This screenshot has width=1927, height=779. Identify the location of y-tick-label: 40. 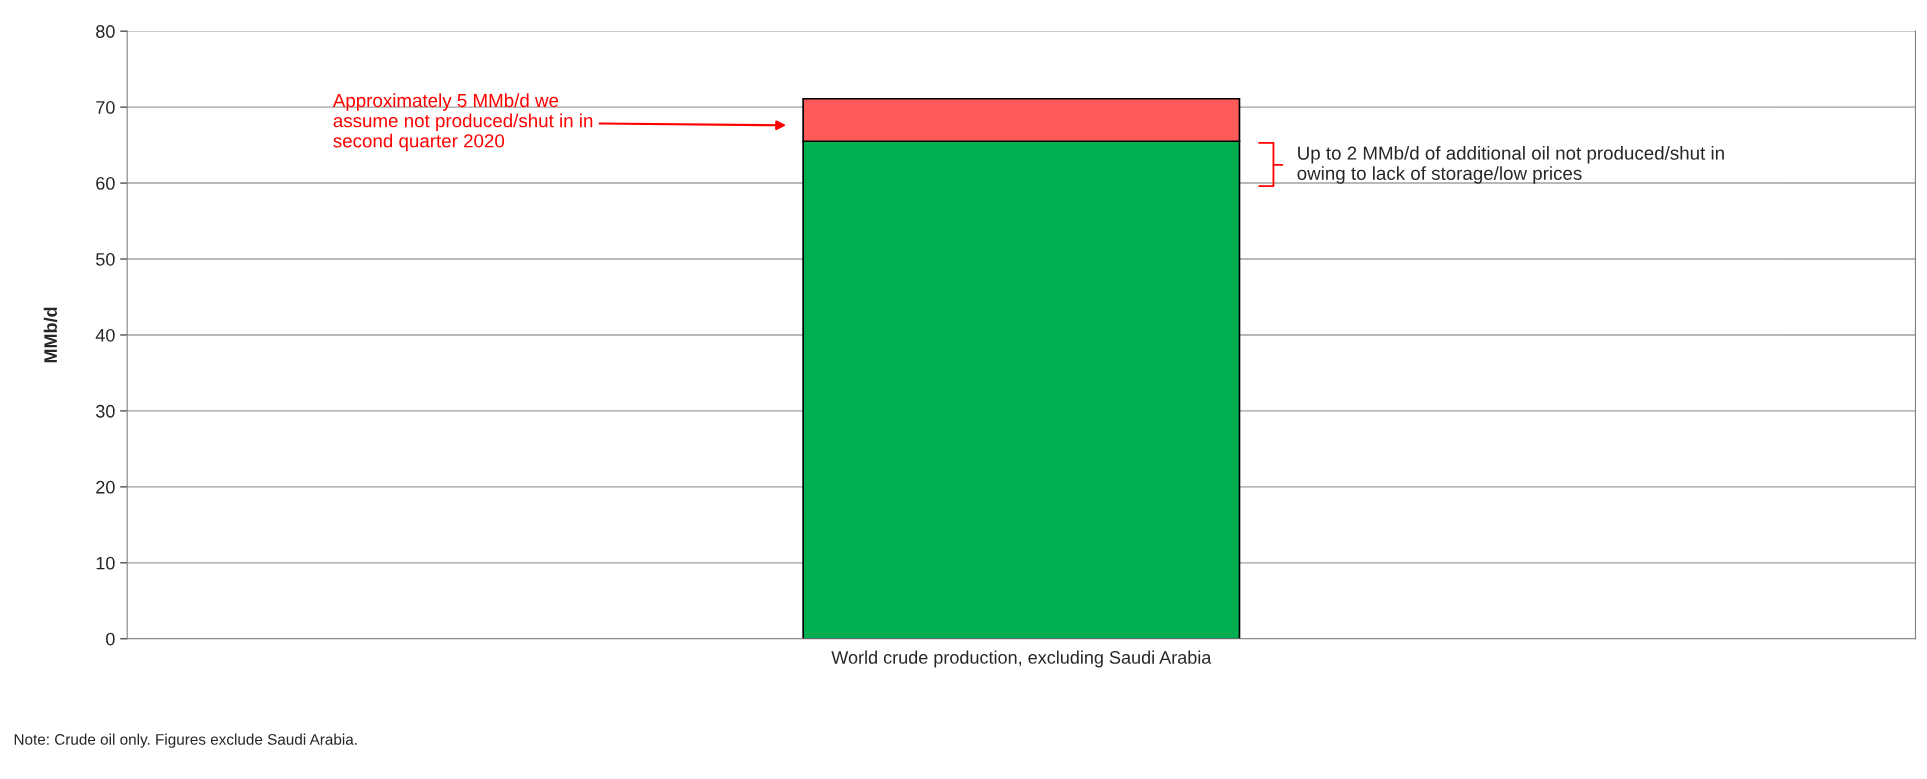
(105, 335).